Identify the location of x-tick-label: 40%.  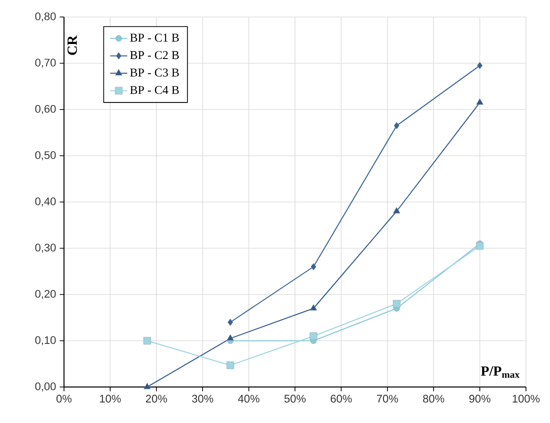
(249, 398).